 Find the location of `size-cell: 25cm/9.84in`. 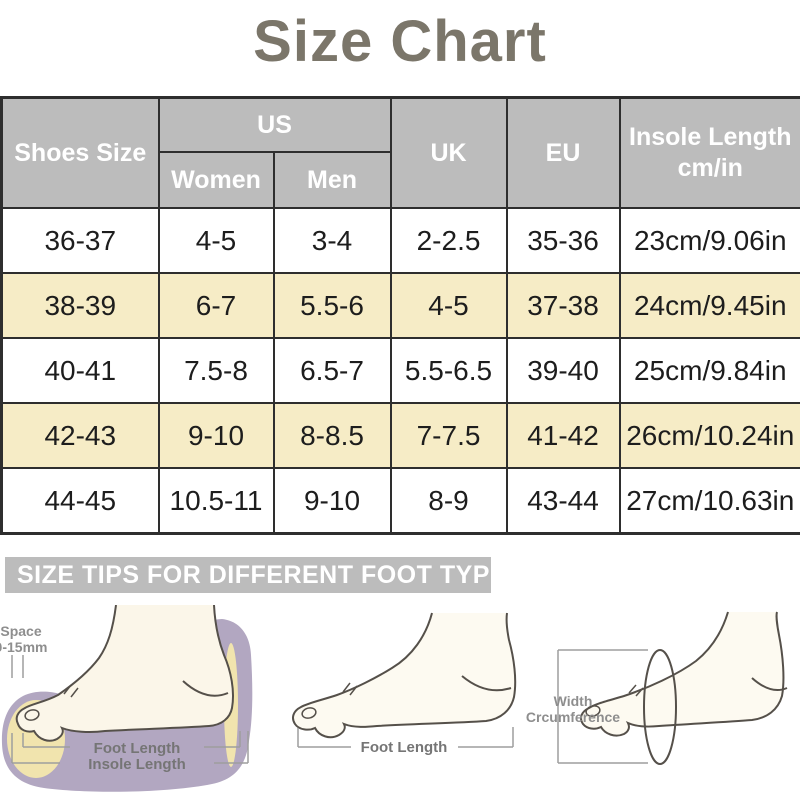

size-cell: 25cm/9.84in is located at coordinates (709, 370).